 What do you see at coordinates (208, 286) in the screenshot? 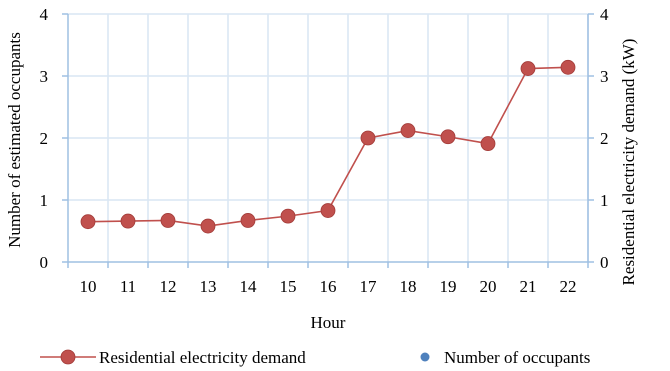
I see `x-tick-label: 13` at bounding box center [208, 286].